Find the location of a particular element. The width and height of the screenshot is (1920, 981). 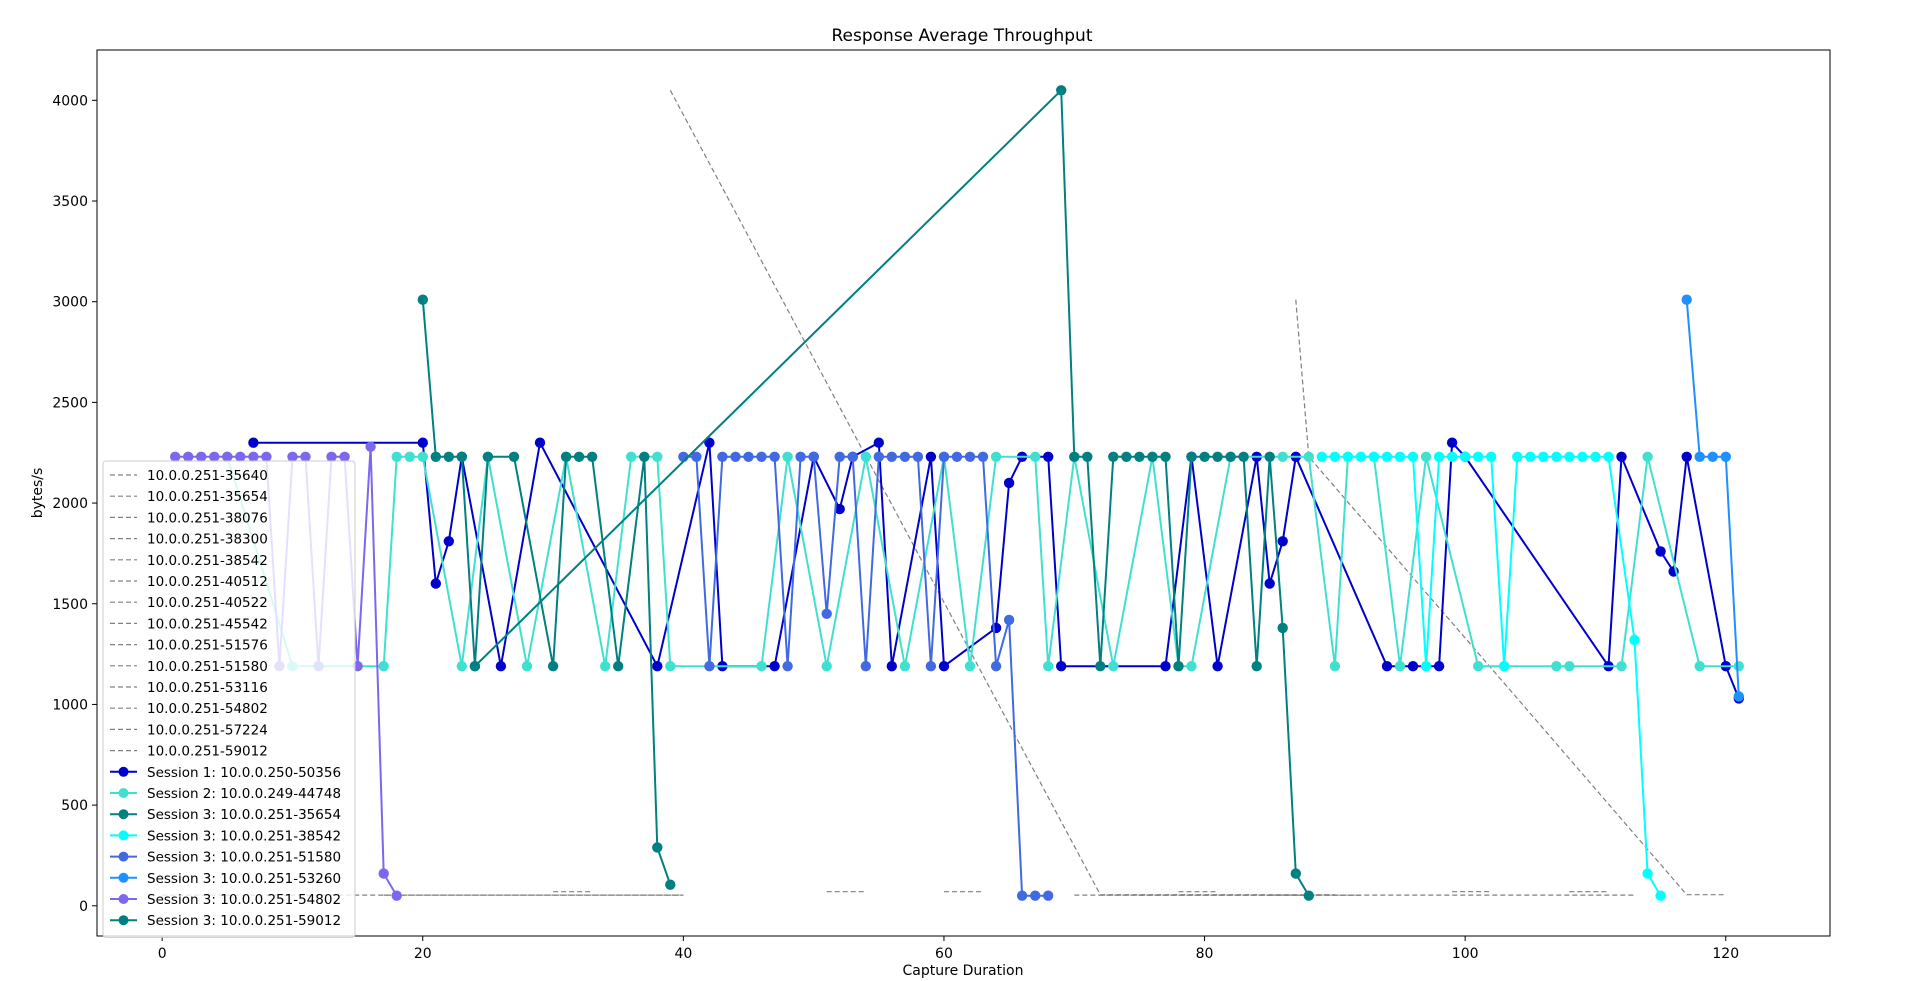

legend-label: 10.0.0.251-57224 is located at coordinates (207, 730).